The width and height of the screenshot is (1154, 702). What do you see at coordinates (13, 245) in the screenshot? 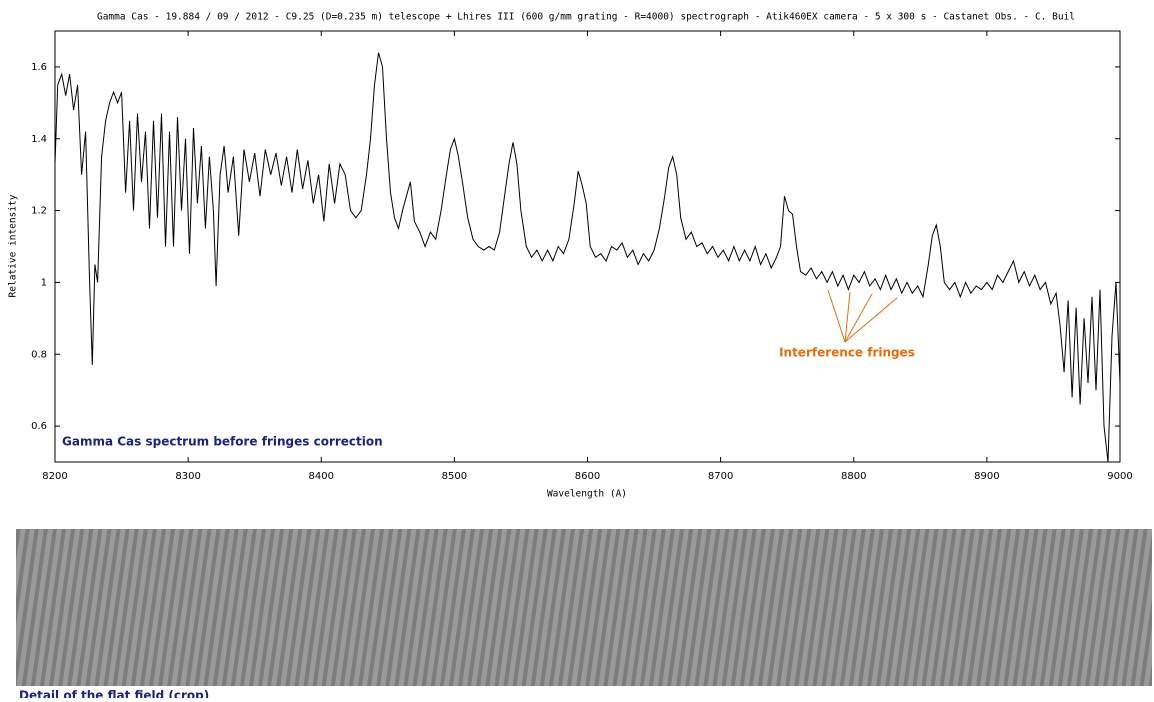
I see `y-axis-label: Relative intensity` at bounding box center [13, 245].